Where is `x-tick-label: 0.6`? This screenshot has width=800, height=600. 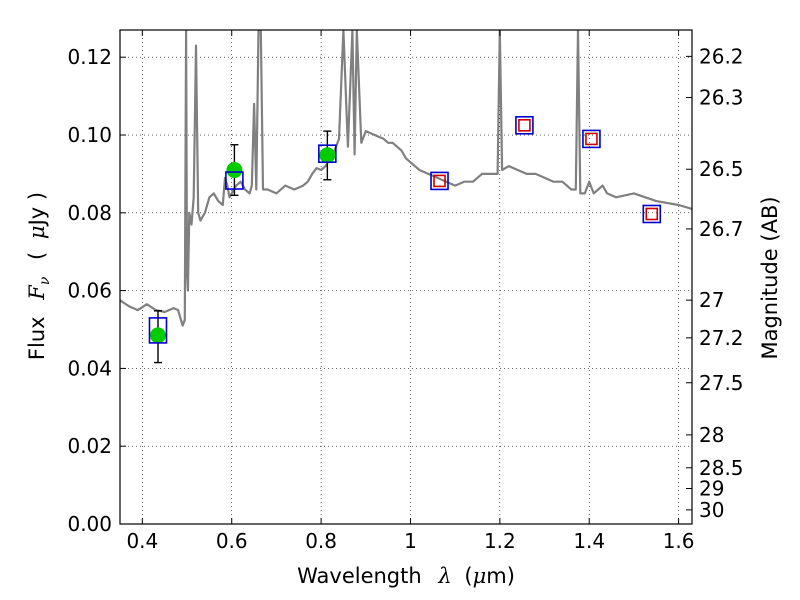
x-tick-label: 0.6 is located at coordinates (232, 541).